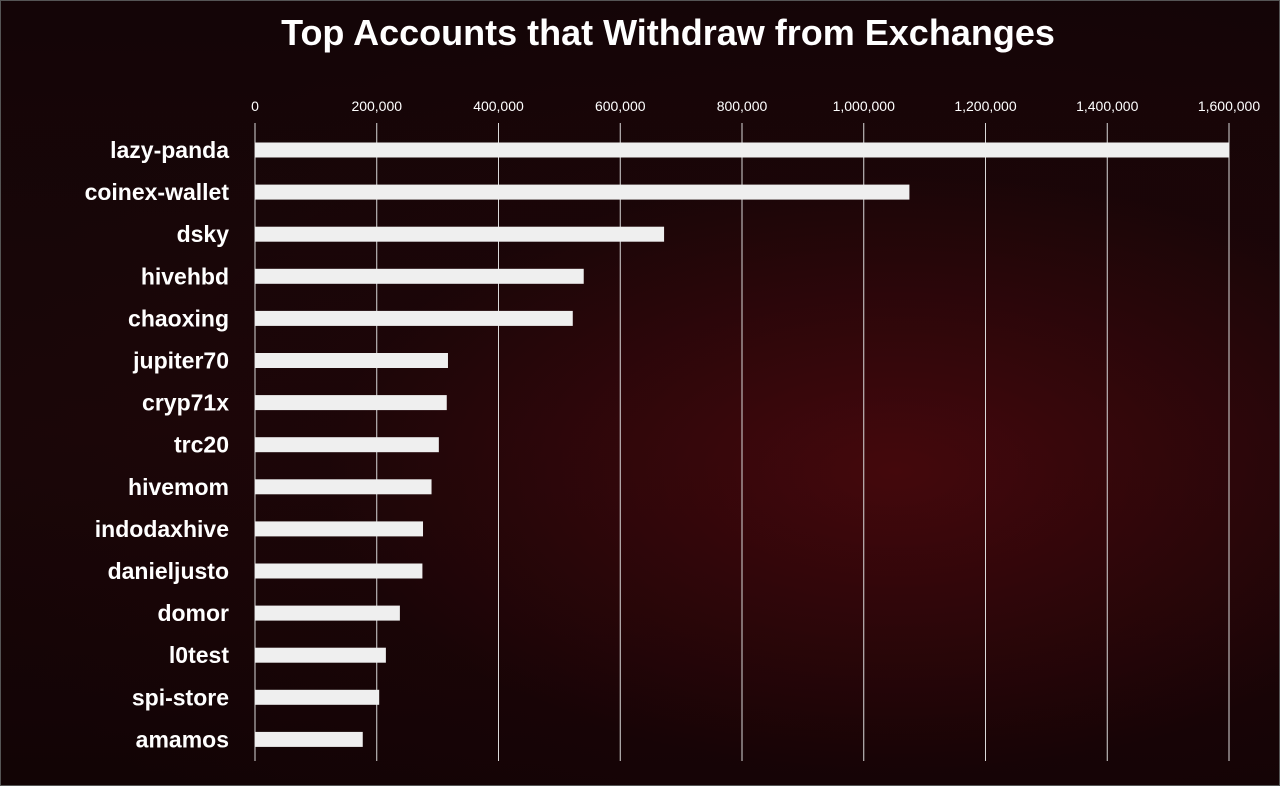 This screenshot has height=786, width=1280. I want to click on x-tick-label: 1,000,000, so click(864, 106).